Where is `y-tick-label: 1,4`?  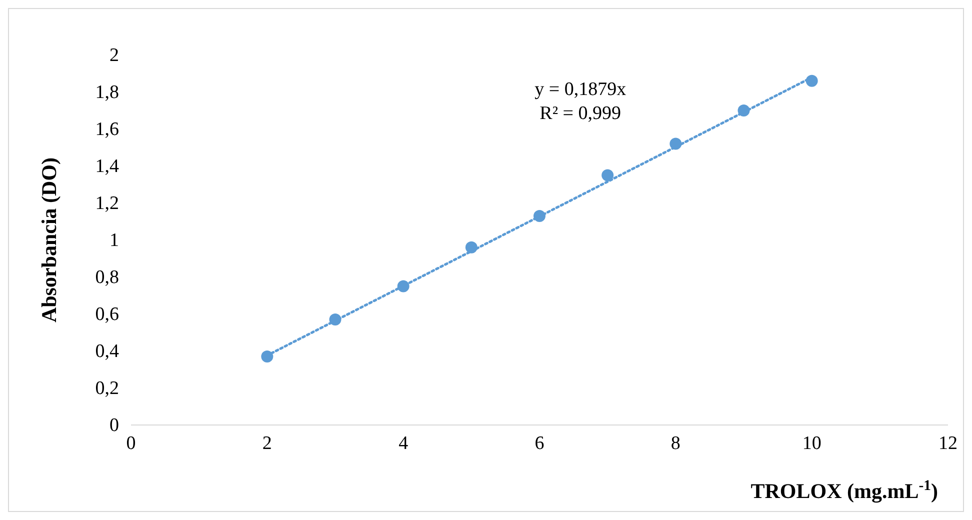 y-tick-label: 1,4 is located at coordinates (107, 166).